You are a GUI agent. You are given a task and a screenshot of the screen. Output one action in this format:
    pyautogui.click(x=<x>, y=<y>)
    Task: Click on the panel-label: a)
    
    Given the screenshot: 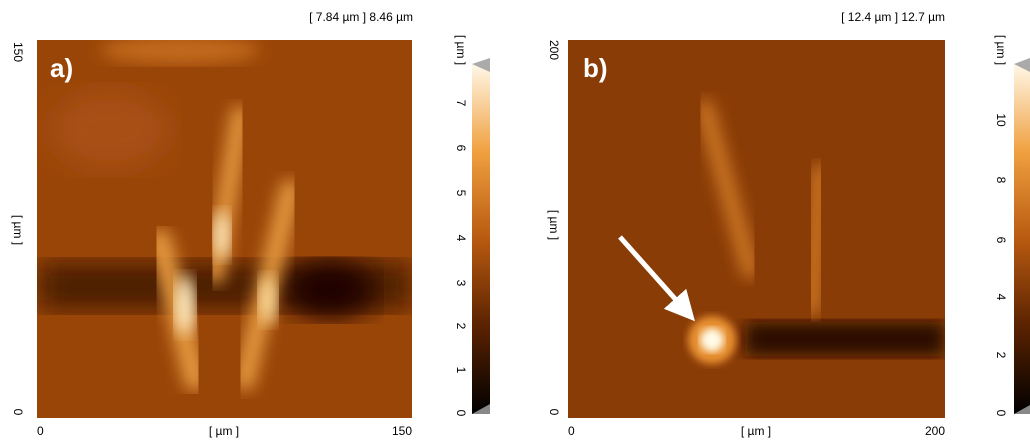 What is the action you would take?
    pyautogui.click(x=61, y=68)
    